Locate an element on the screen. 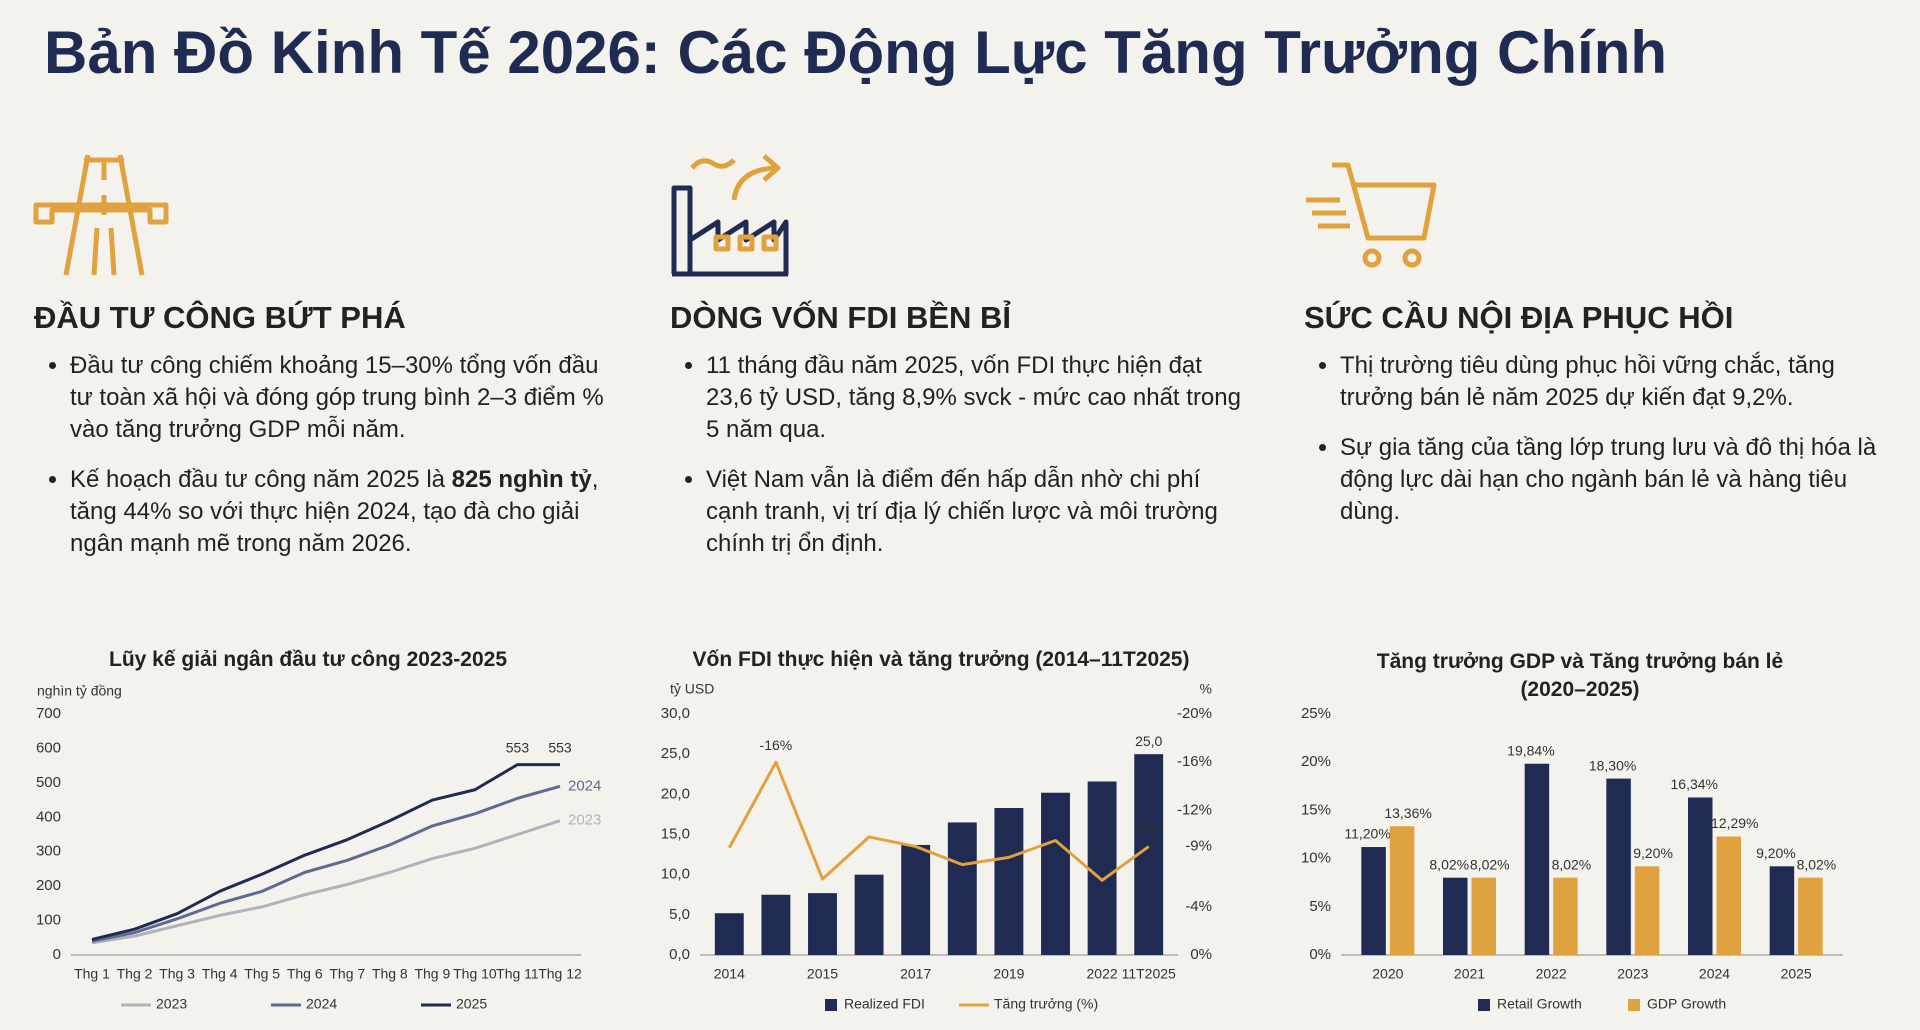  section-heading: SỨC CẦU NỘI ĐỊA PHỤC HỒI is located at coordinates (1519, 317).